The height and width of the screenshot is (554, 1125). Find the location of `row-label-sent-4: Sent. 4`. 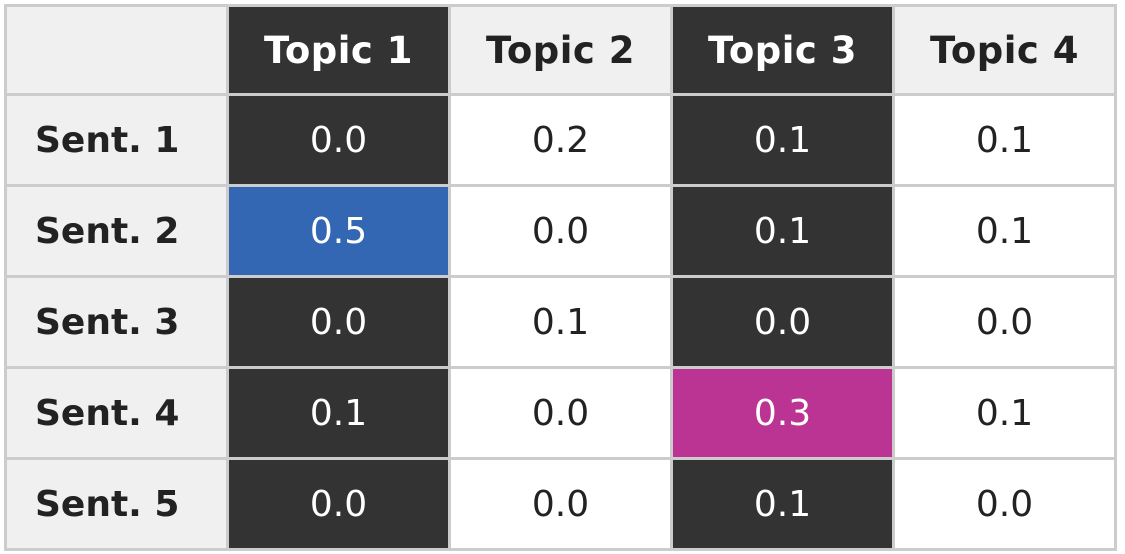

row-label-sent-4: Sent. 4 is located at coordinates (116, 413).